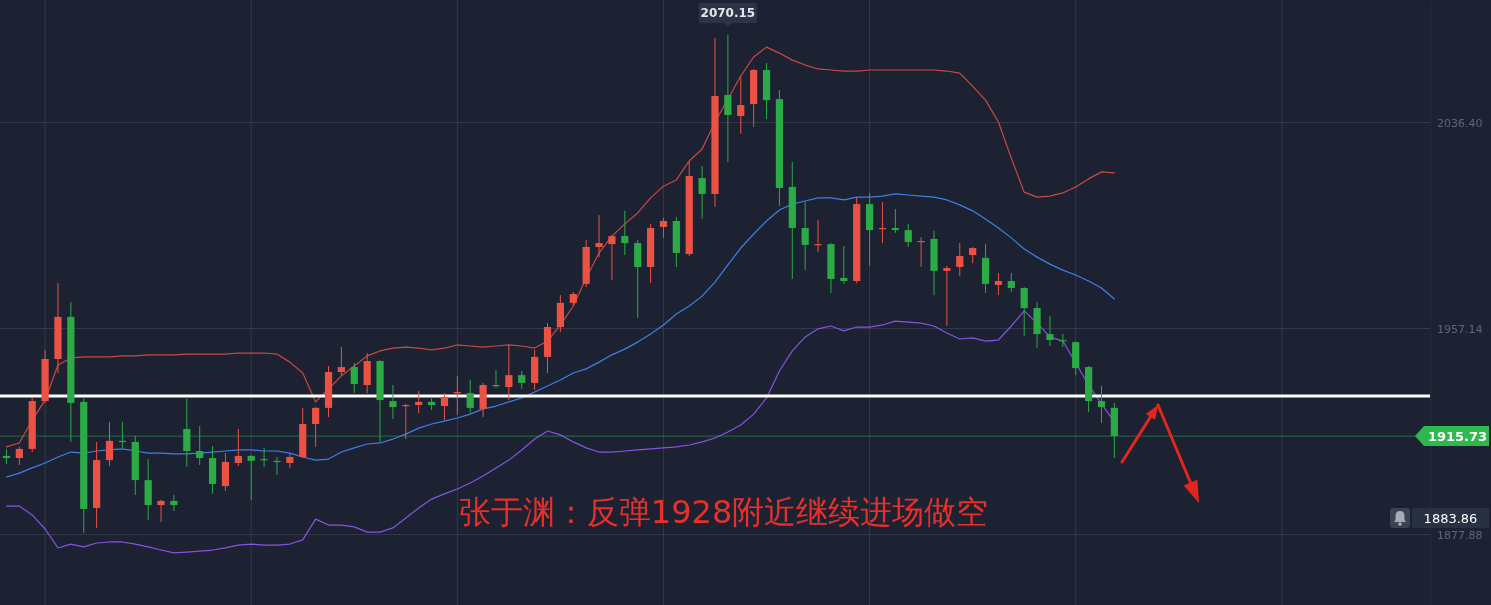 The image size is (1491, 605). I want to click on text: 1883.86, so click(1450, 518).